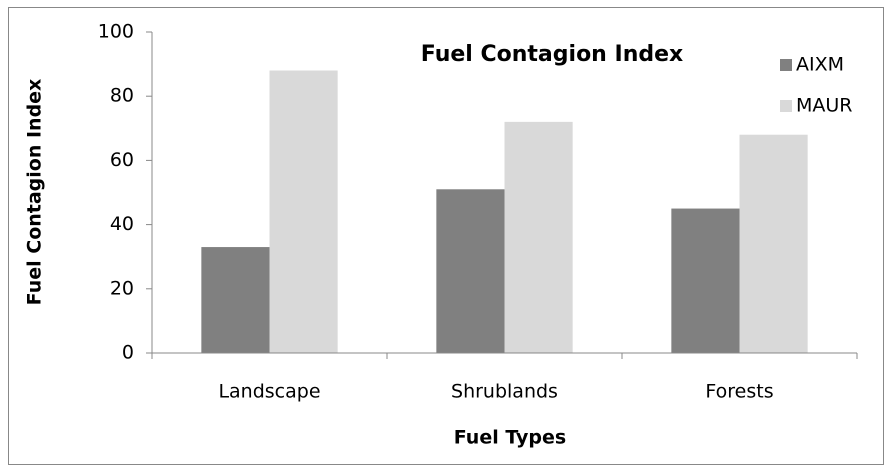 Image resolution: width=891 pixels, height=475 pixels. What do you see at coordinates (739, 392) in the screenshot?
I see `x-tick-label: Forests` at bounding box center [739, 392].